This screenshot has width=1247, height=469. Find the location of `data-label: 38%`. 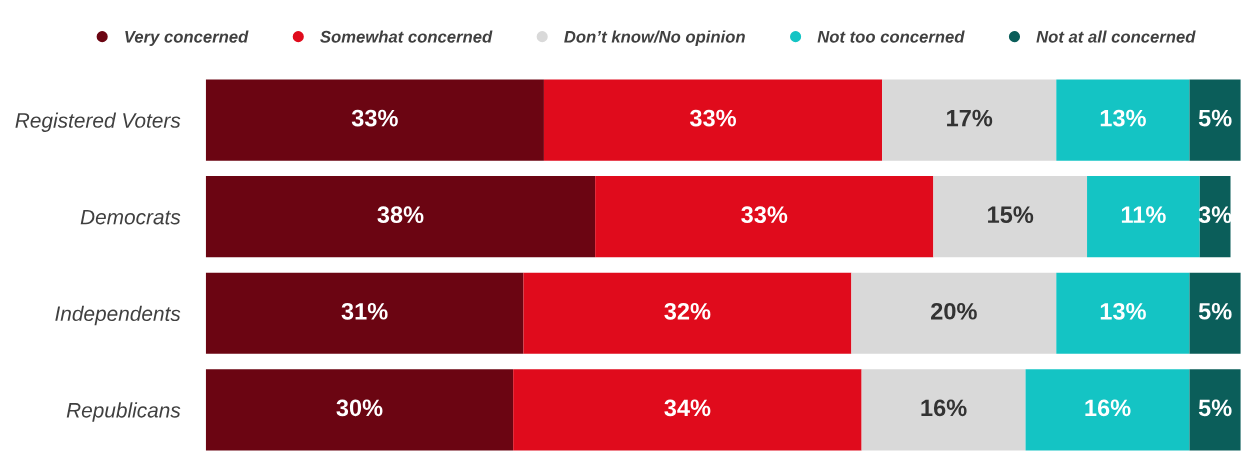

data-label: 38% is located at coordinates (400, 215).